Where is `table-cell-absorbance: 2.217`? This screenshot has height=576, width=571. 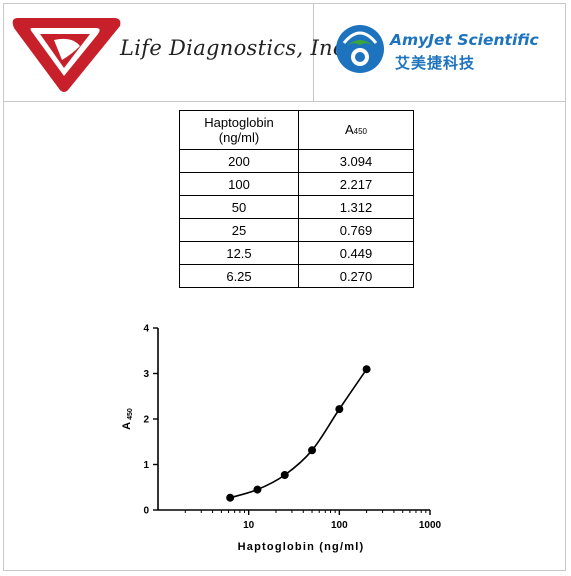
table-cell-absorbance: 2.217 is located at coordinates (356, 184).